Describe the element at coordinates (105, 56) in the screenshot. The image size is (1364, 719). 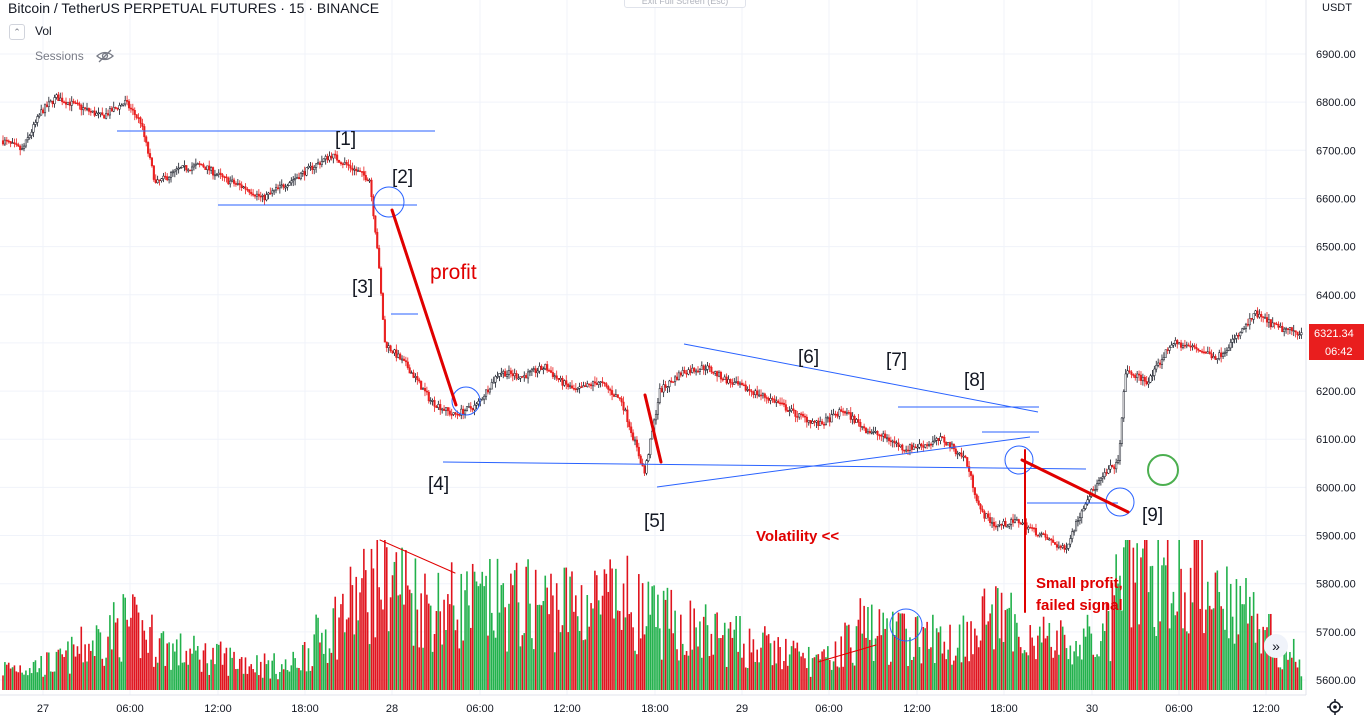
I see `hidden-eye-icon` at that location.